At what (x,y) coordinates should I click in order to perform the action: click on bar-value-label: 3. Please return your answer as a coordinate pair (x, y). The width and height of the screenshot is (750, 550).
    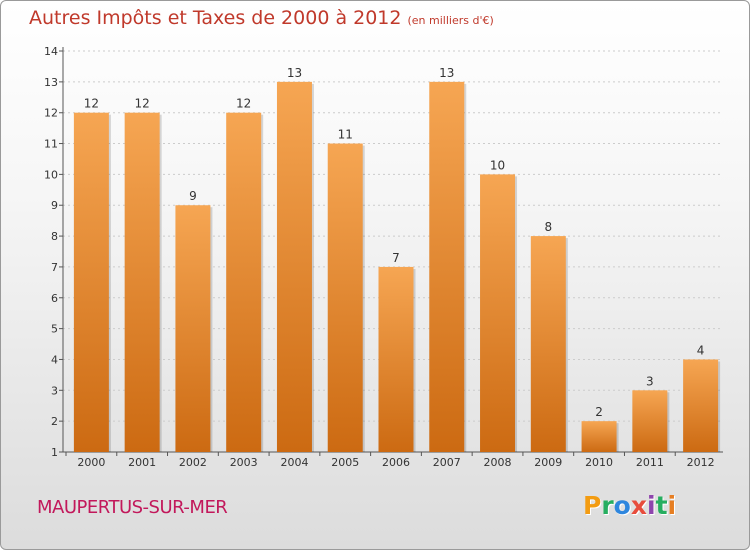
    Looking at the image, I should click on (650, 381).